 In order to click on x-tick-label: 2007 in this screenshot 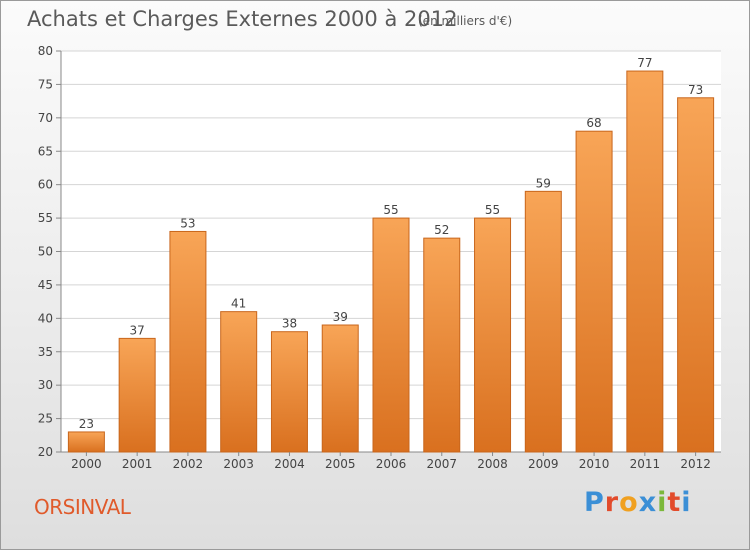, I will do `click(441, 464)`.